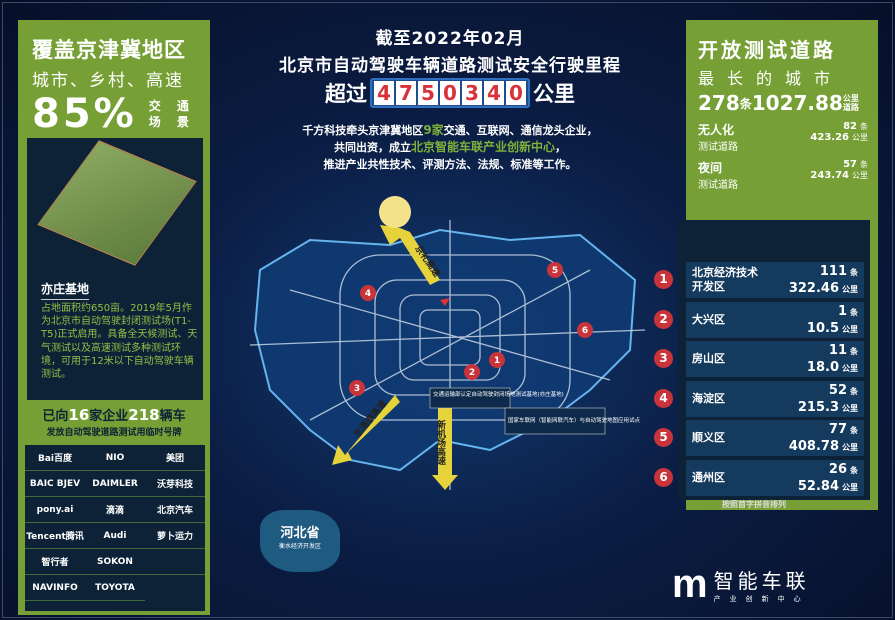  What do you see at coordinates (482, 147) in the screenshot?
I see `intro-highlight: 北京智能车联产业创新中心` at bounding box center [482, 147].